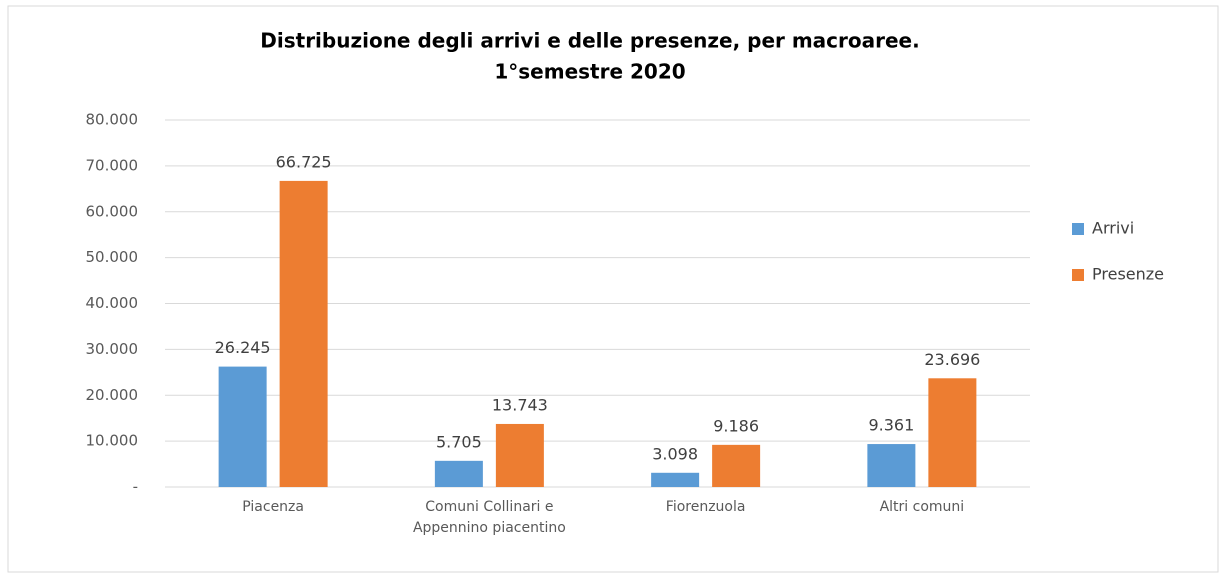 The image size is (1226, 576). What do you see at coordinates (589, 72) in the screenshot?
I see `chart-title: 1°semestre 2020` at bounding box center [589, 72].